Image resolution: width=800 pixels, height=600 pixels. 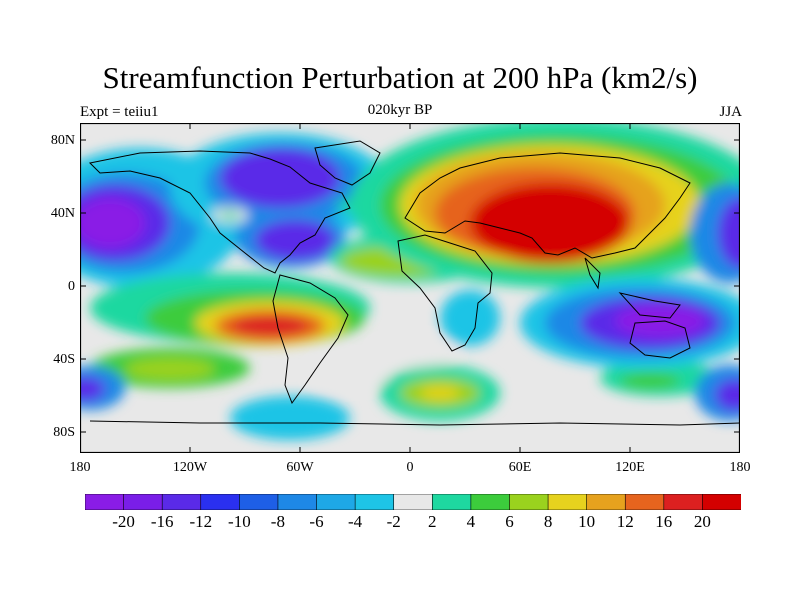 I want to click on colorbar-label: 12, so click(x=625, y=521).